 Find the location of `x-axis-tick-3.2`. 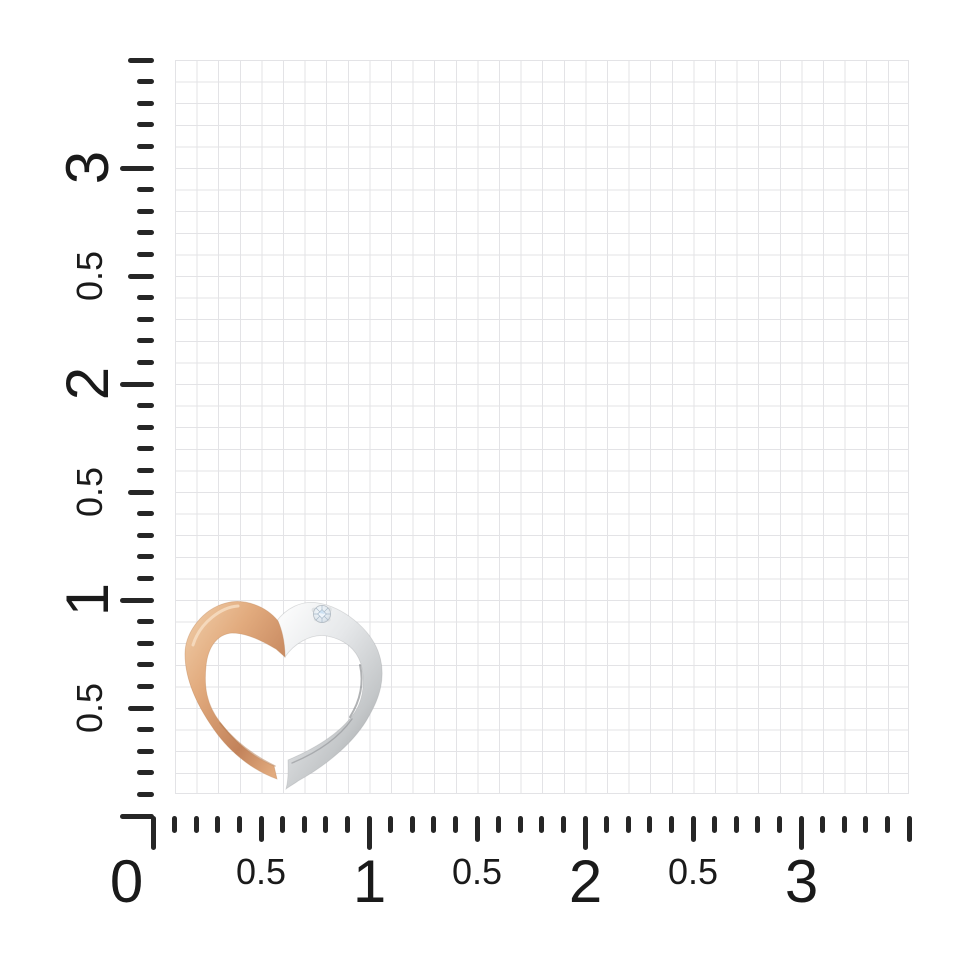

x-axis-tick-3.2 is located at coordinates (844, 824).